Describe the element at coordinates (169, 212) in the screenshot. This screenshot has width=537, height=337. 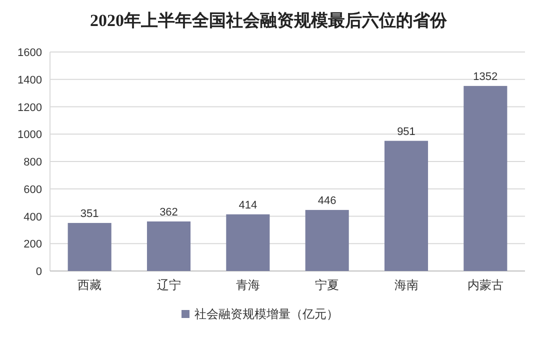
I see `data-label: 362` at that location.